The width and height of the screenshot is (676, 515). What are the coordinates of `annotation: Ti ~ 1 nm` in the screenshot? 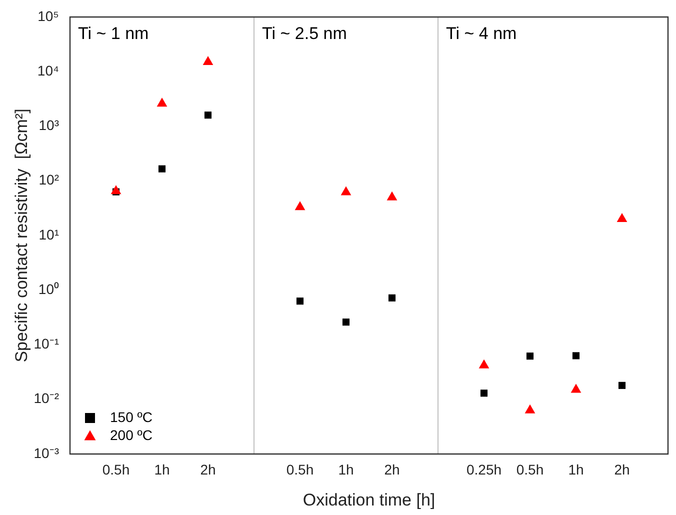 It's located at (113, 34).